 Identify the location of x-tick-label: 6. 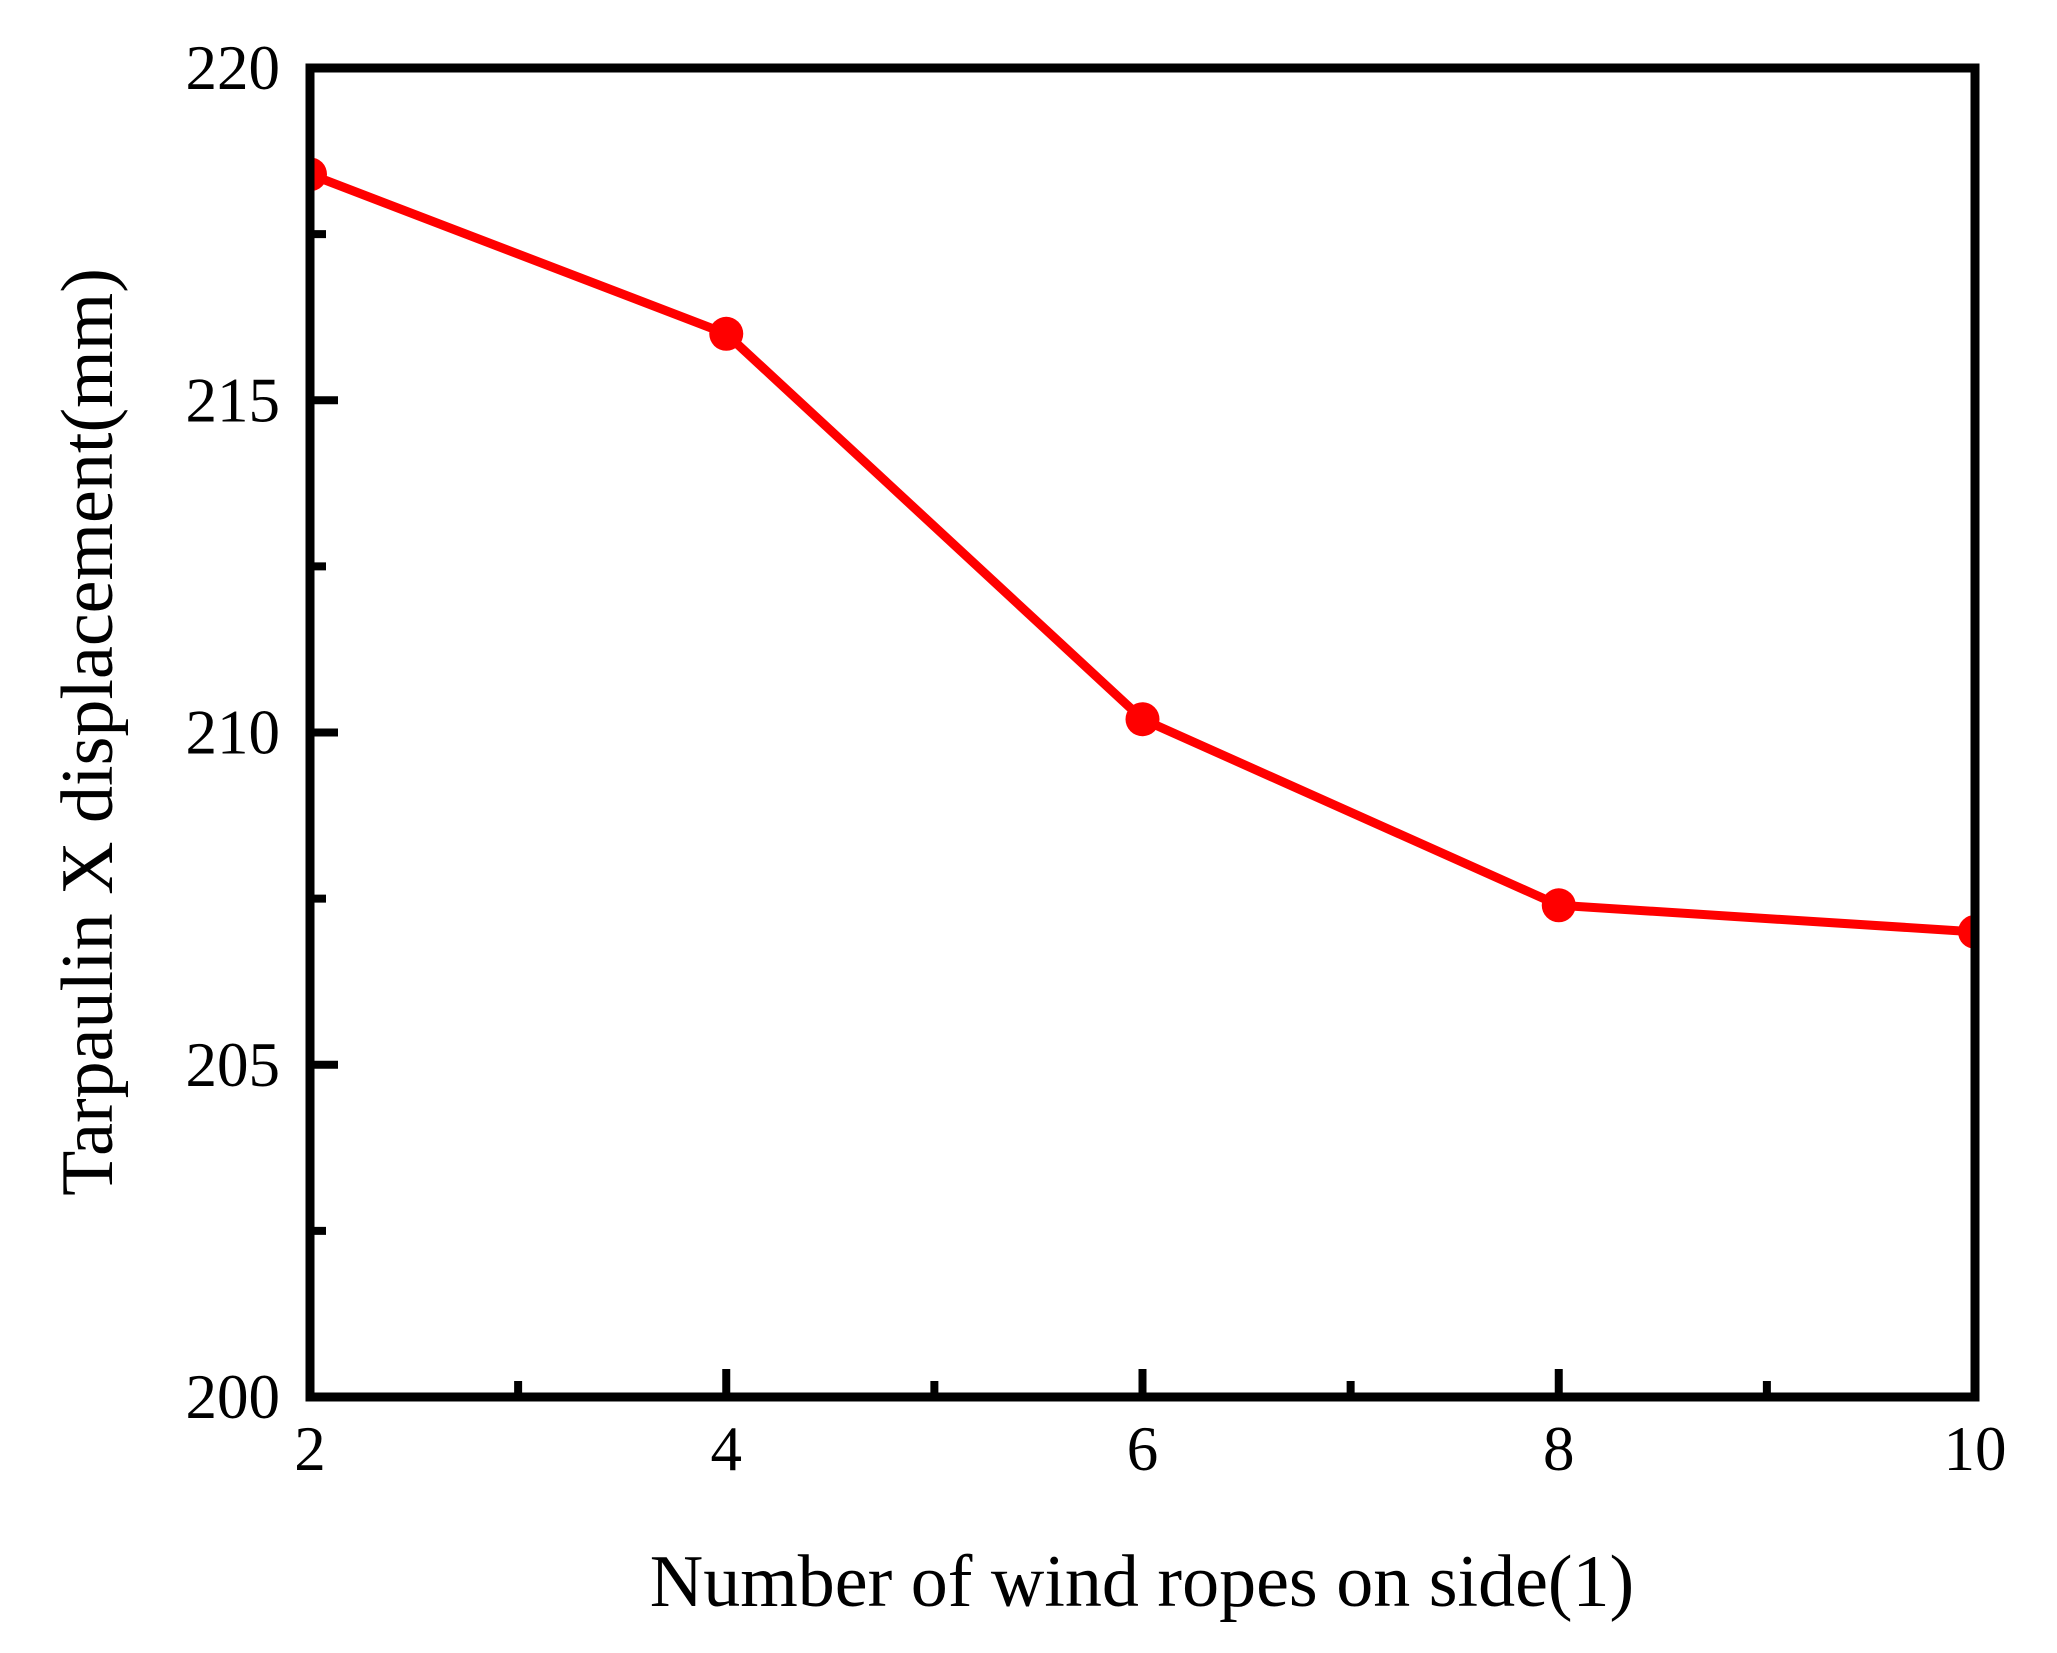
(1143, 1449).